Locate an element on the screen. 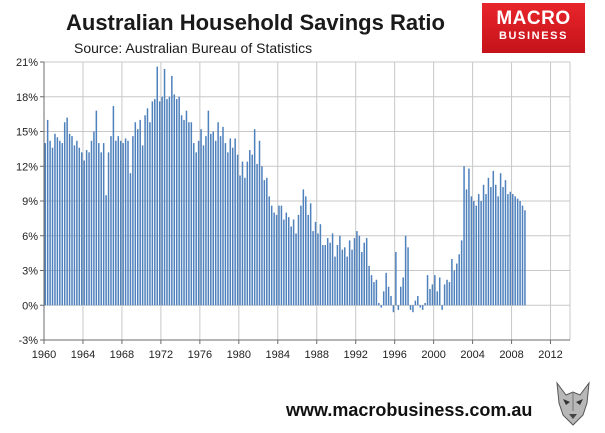  x-tick-label: 1960 is located at coordinates (44, 355).